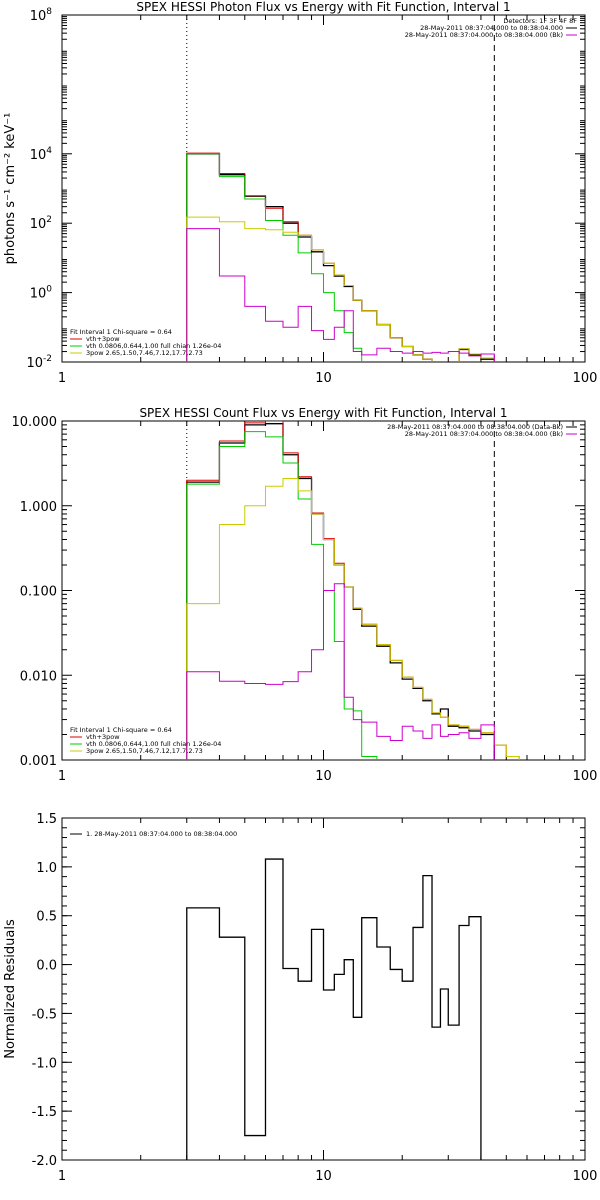  What do you see at coordinates (38, 761) in the screenshot?
I see `y-tick-label: 0.001` at bounding box center [38, 761].